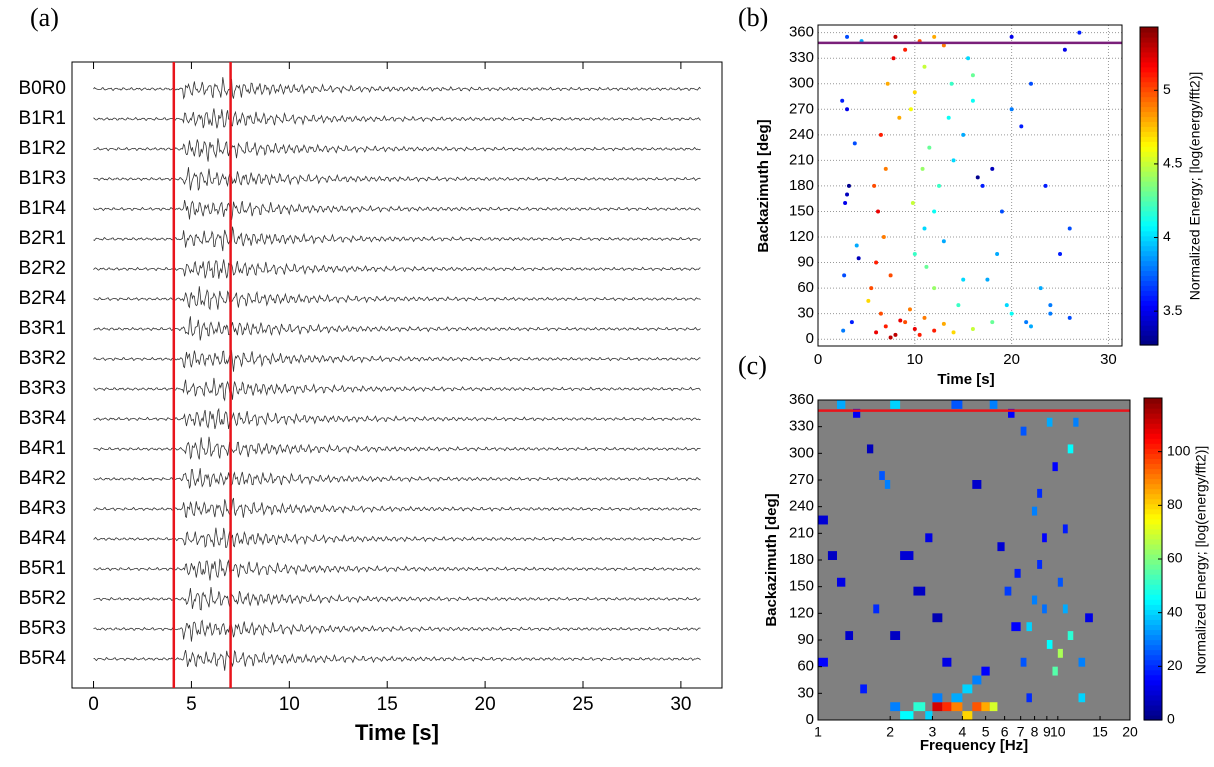  I want to click on y-tick-label: 300, so click(801, 452).